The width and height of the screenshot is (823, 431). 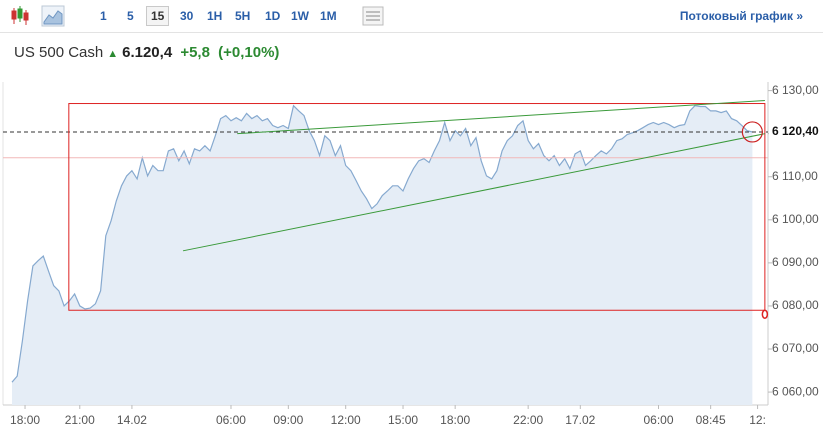 I want to click on timeframe-button: 1M, so click(x=328, y=16).